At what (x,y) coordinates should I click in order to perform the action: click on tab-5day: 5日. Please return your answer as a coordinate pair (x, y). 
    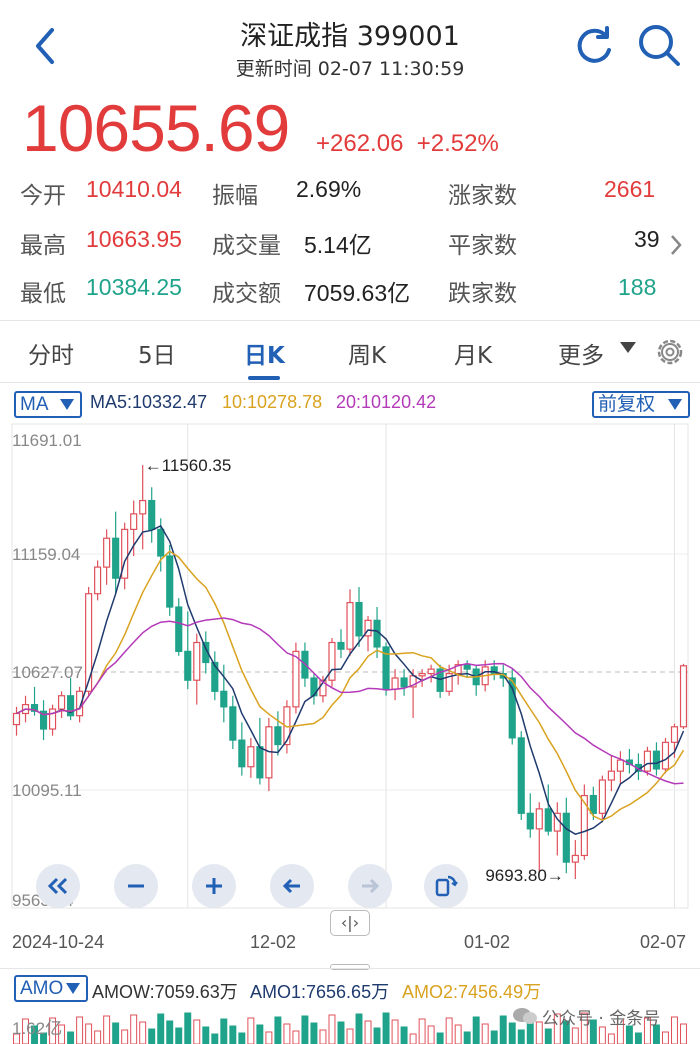
    Looking at the image, I should click on (157, 356).